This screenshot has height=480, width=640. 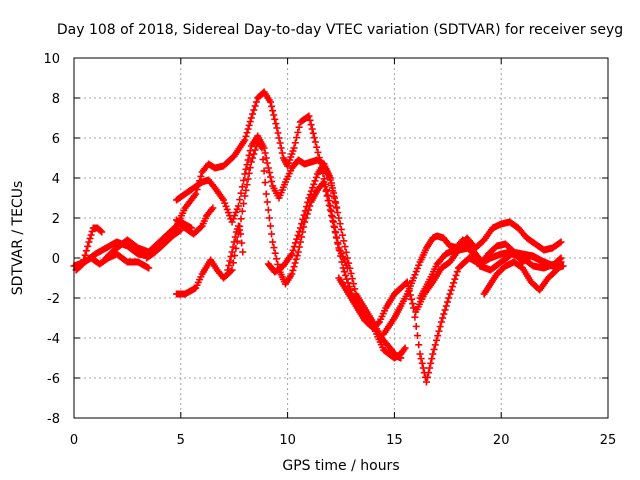 What do you see at coordinates (164, 244) in the screenshot?
I see `series-track-p` at bounding box center [164, 244].